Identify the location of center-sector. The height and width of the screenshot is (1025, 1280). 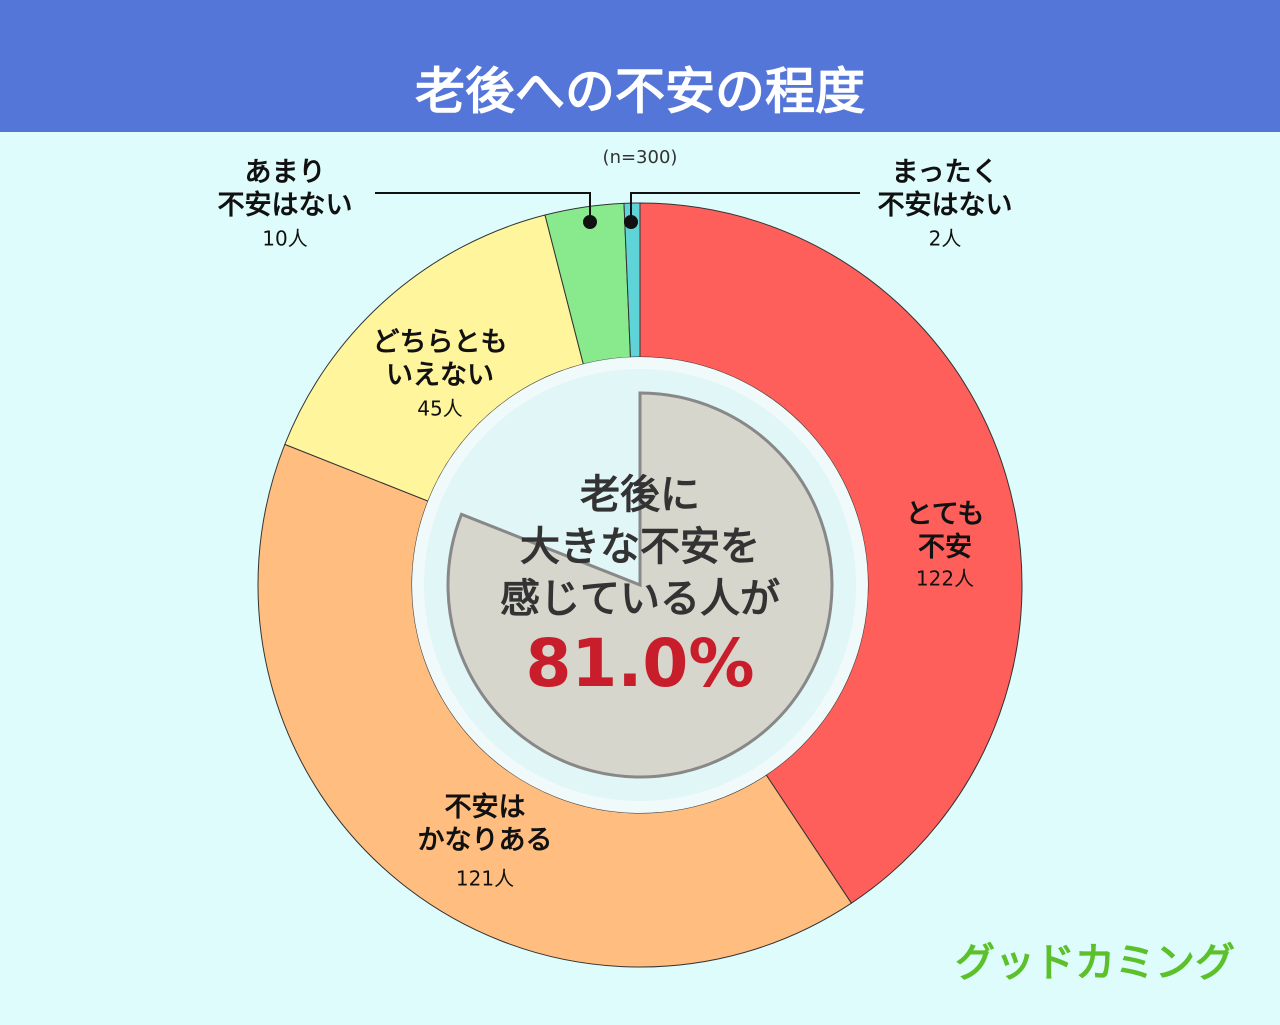
(640, 585).